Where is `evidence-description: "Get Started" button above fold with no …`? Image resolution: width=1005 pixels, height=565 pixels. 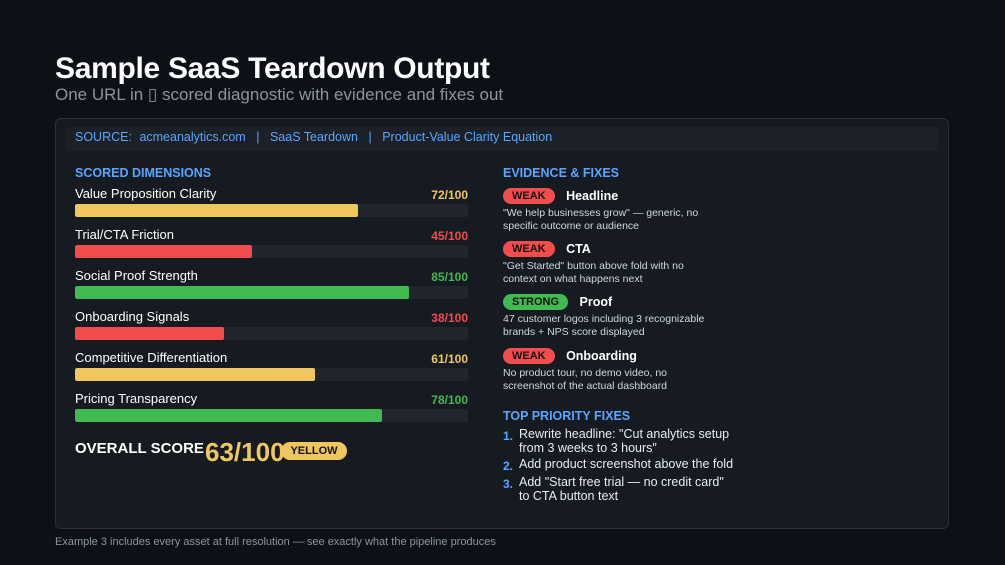
evidence-description: "Get Started" button above fold with no … is located at coordinates (593, 272).